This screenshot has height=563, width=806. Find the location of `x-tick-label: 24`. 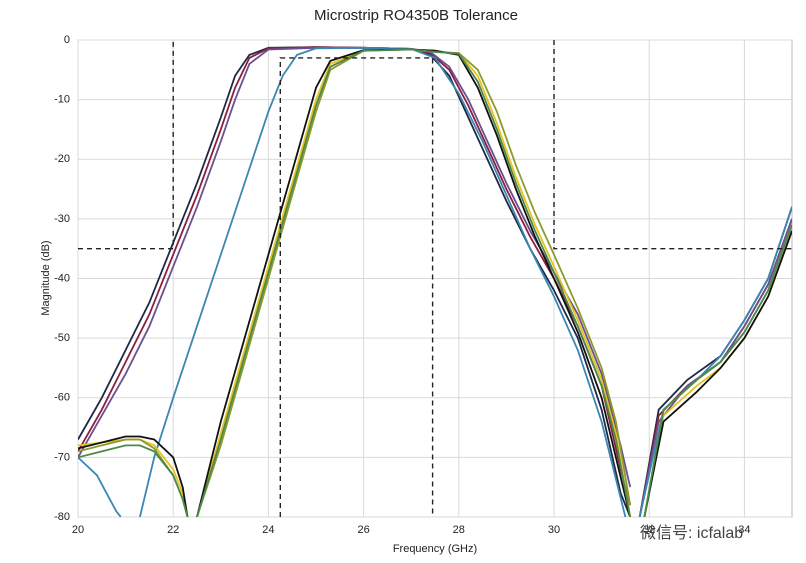

x-tick-label: 24 is located at coordinates (268, 530).